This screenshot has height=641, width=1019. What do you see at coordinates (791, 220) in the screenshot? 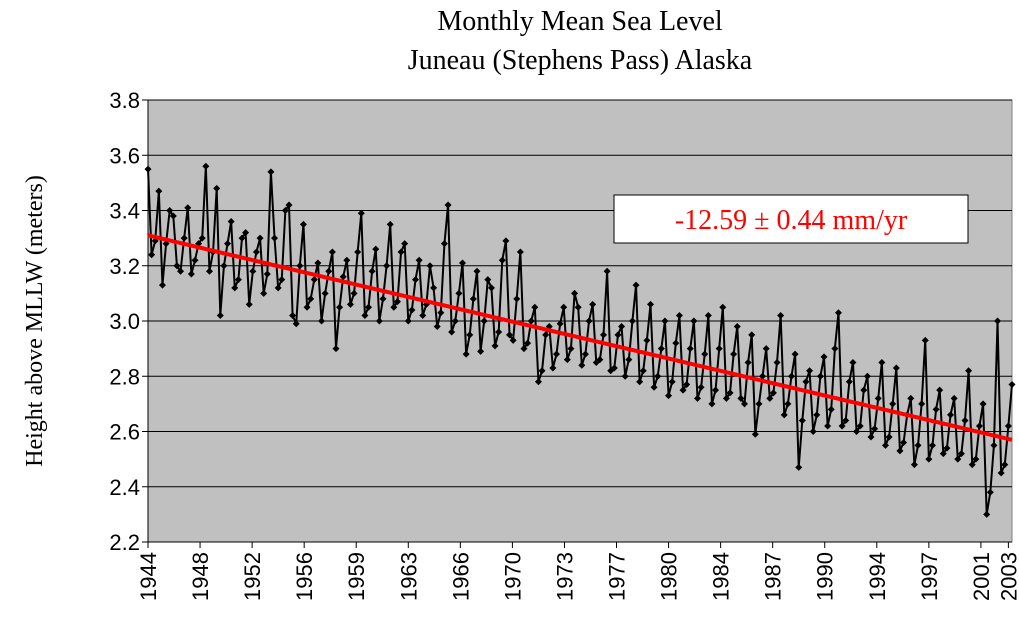
I see `annotation: -12.59 ± 0.44 mm/yr` at bounding box center [791, 220].